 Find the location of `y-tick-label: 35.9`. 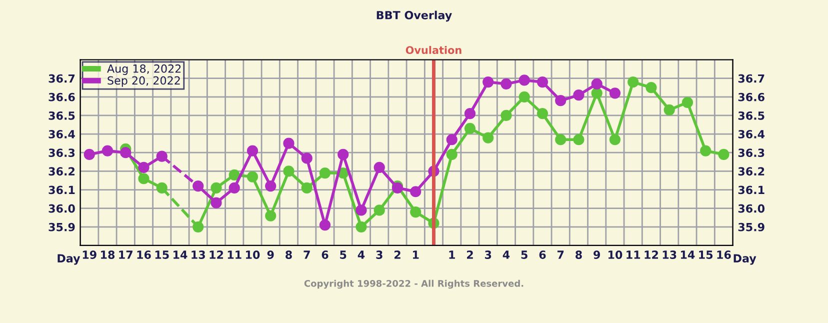

y-tick-label: 35.9 is located at coordinates (61, 227).